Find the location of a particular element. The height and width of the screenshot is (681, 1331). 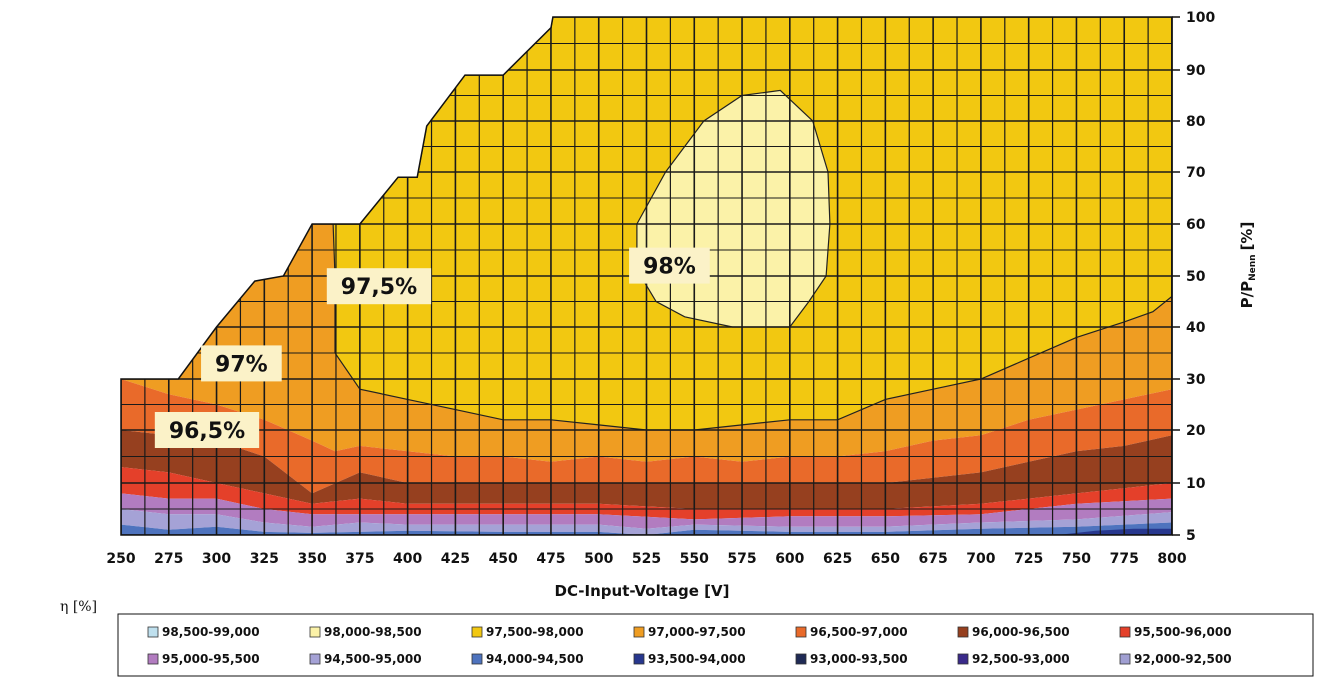

y-tick-label: 30 is located at coordinates (1196, 380).